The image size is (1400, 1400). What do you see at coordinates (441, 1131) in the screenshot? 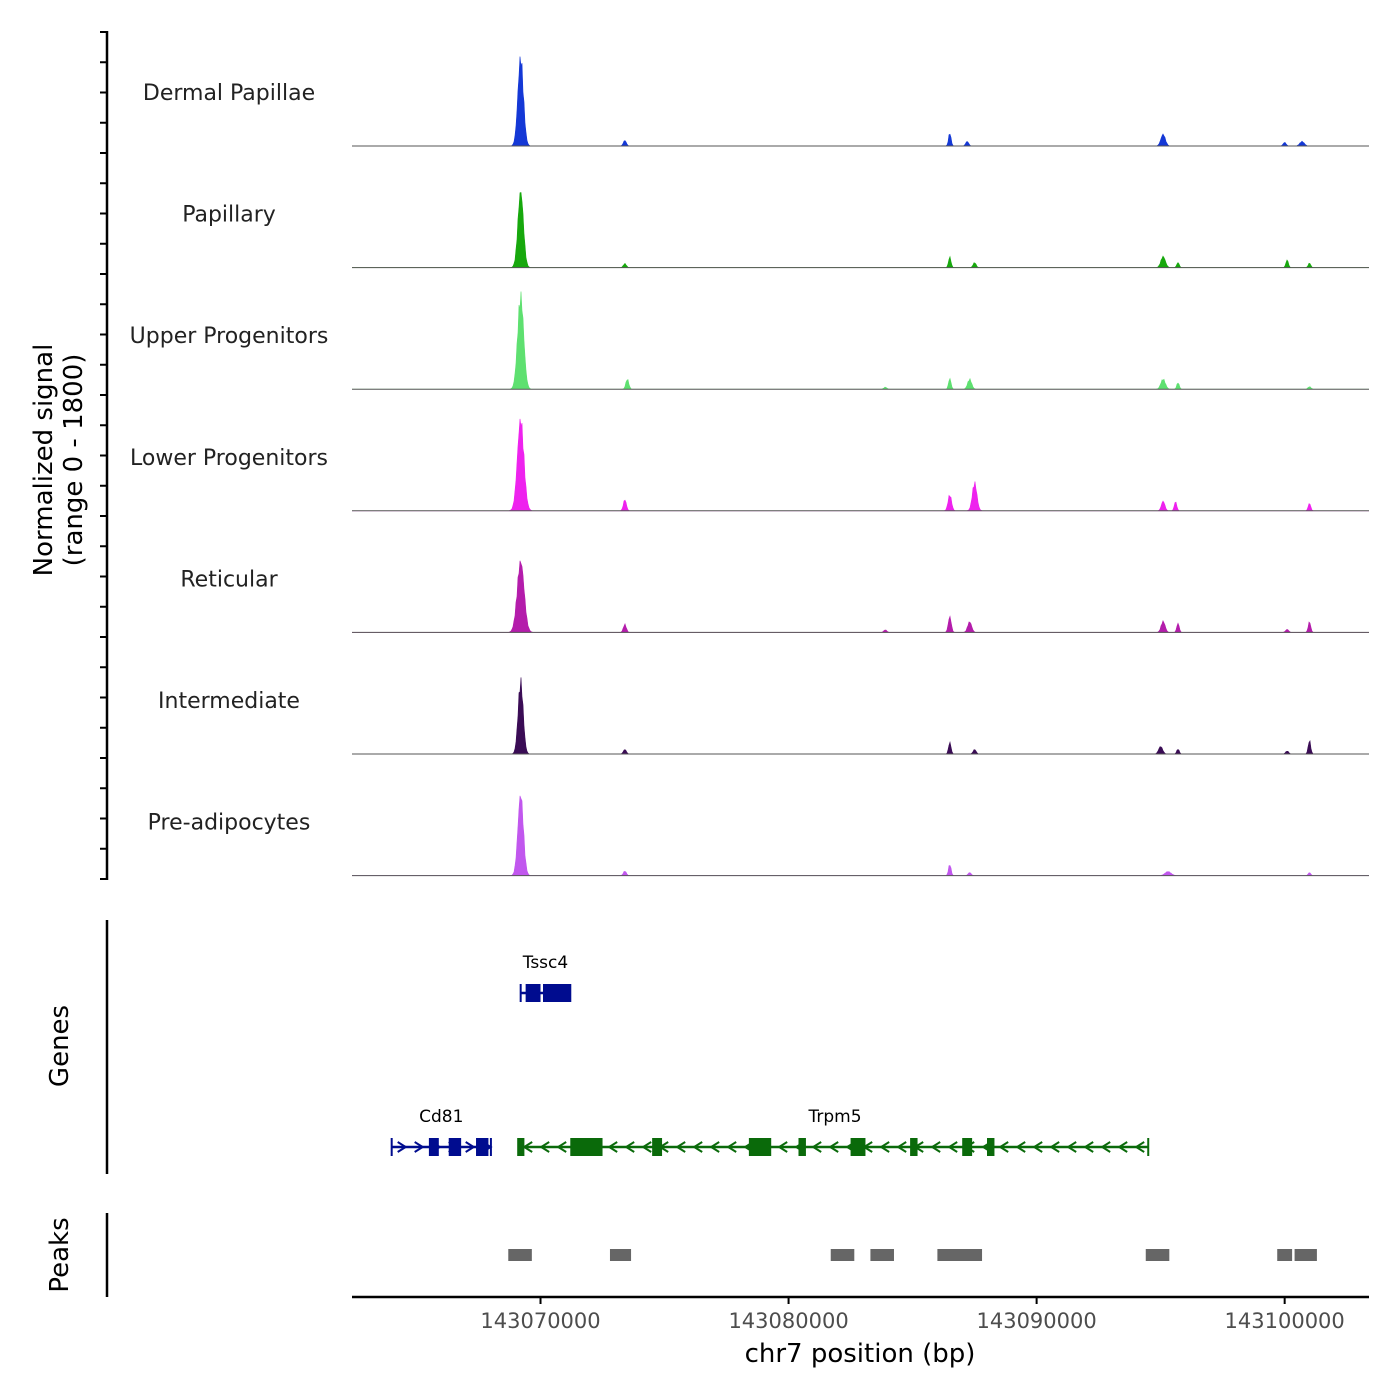
I see `gene-cd81: Cd81` at bounding box center [441, 1131].